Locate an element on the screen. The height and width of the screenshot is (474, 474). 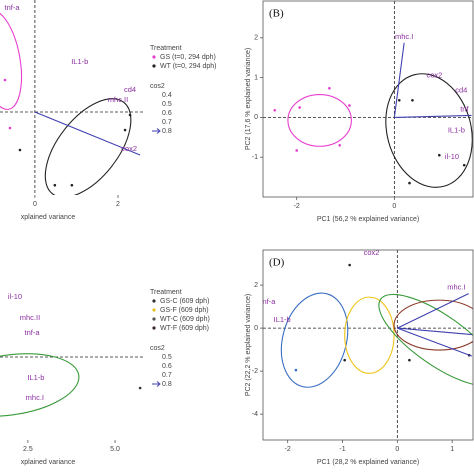
y-tick-label: -4 is located at coordinates (255, 414).